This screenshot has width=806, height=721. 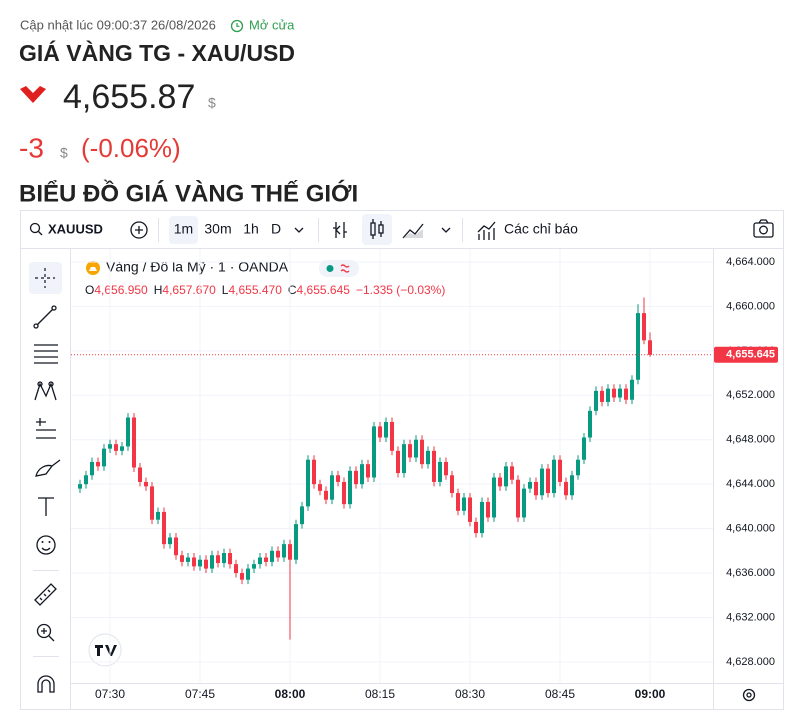 I want to click on y-tick-label: 4,644.000, so click(x=750, y=484).